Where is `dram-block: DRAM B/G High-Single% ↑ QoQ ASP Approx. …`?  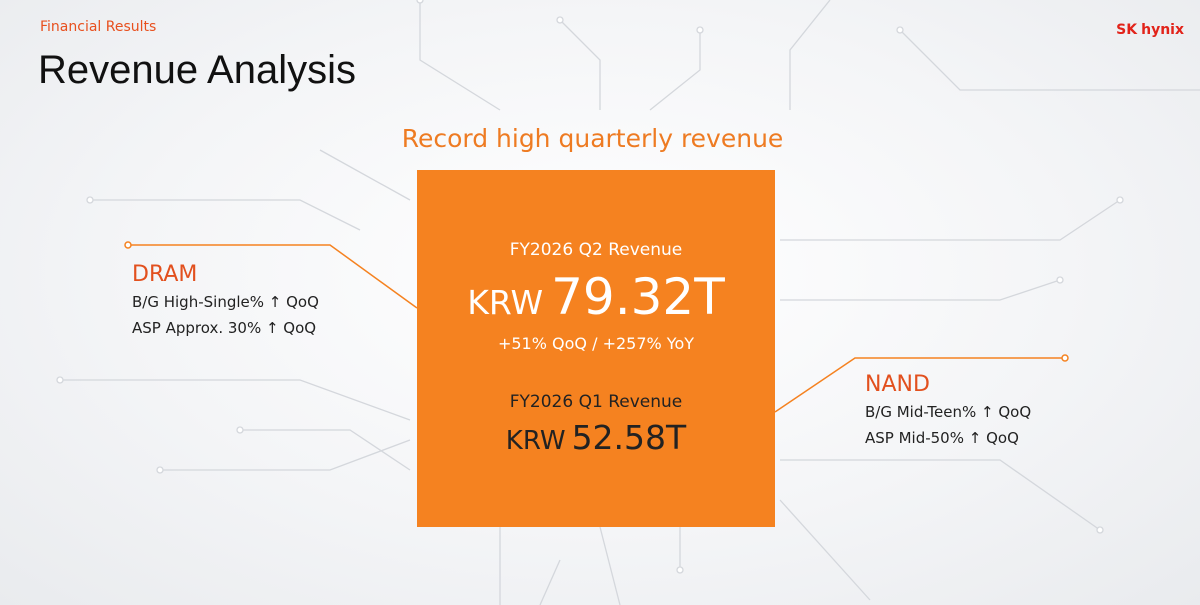 dram-block: DRAM B/G High-Single% ↑ QoQ ASP Approx. … is located at coordinates (225, 299).